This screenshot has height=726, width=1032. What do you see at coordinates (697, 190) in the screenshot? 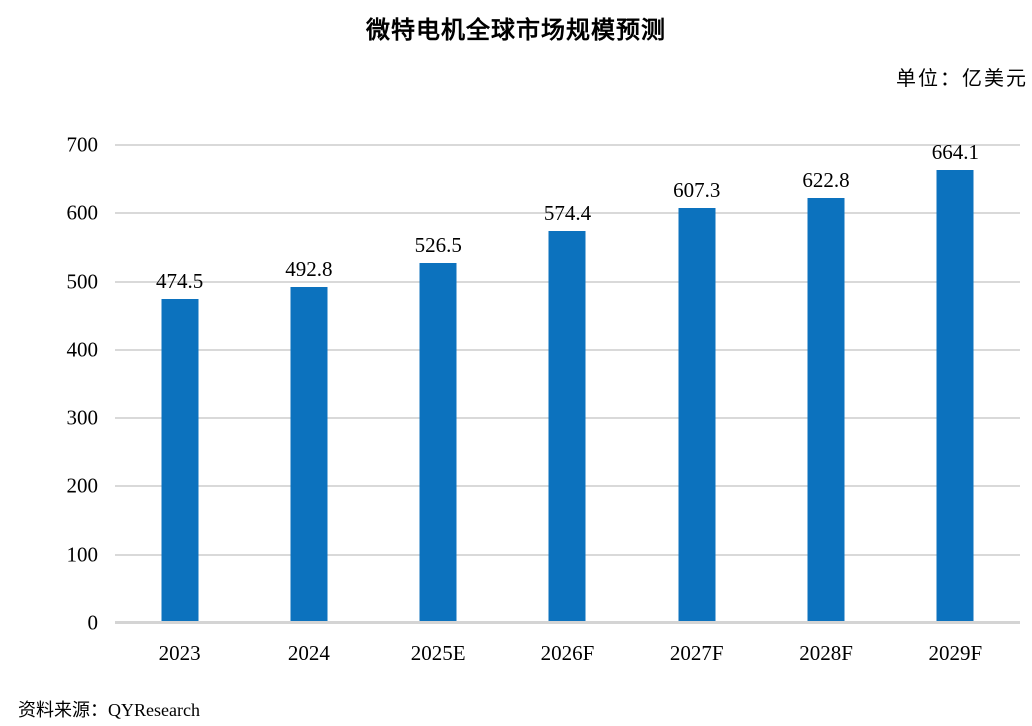
I see `bar-value-label: 607.3` at bounding box center [697, 190].